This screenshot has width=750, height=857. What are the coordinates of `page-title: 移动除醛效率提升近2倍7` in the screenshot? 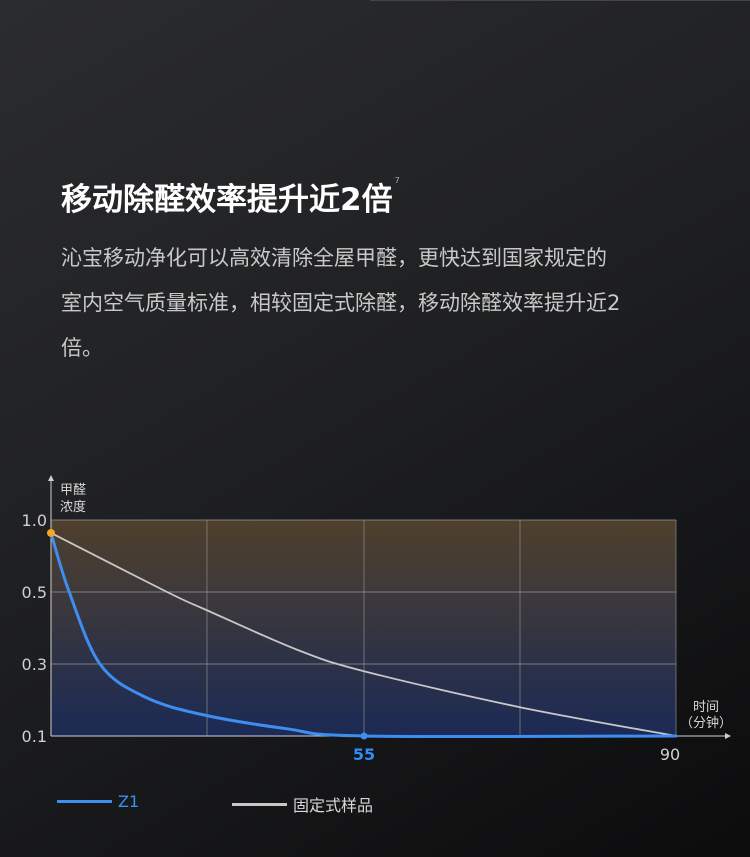 It's located at (230, 196).